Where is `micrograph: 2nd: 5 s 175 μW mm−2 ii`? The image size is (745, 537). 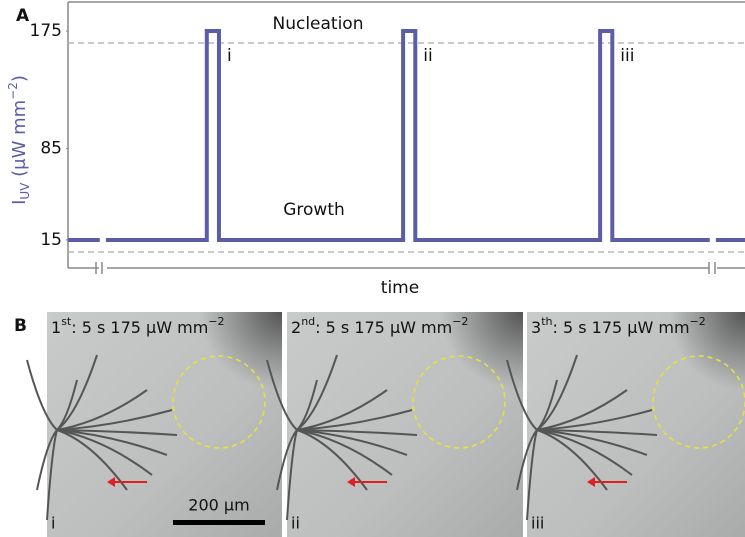 micrograph: 2nd: 5 s 175 μW mm−2 ii is located at coordinates (394, 424).